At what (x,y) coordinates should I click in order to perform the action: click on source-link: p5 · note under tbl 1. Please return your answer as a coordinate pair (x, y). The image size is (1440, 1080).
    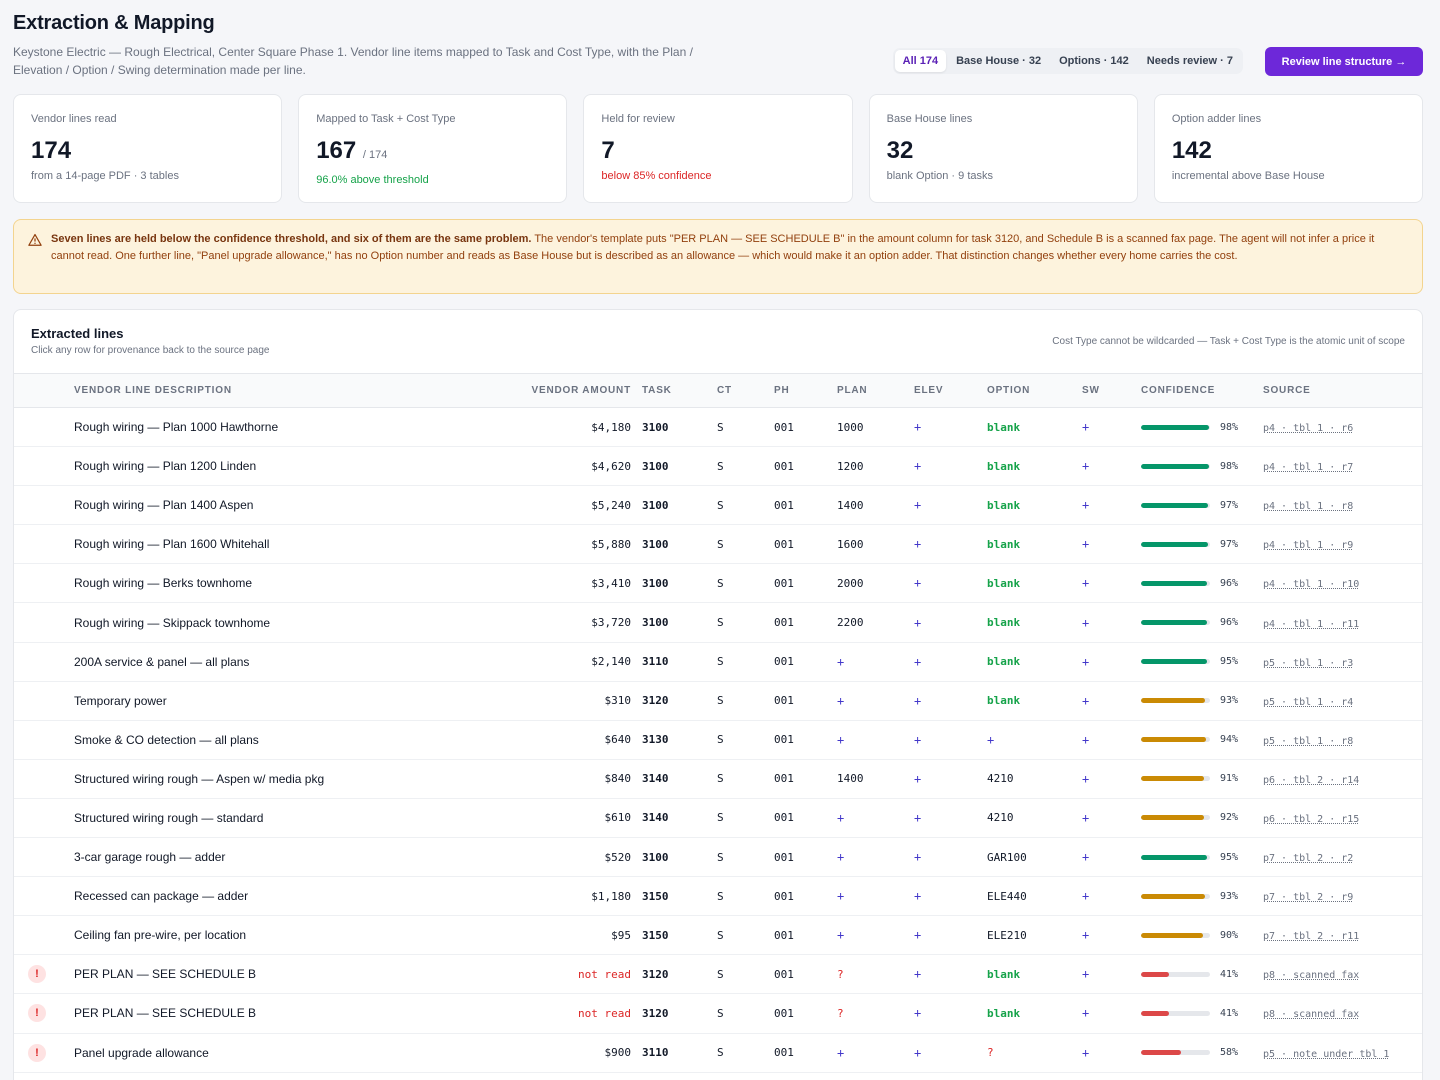
    Looking at the image, I should click on (1326, 1054).